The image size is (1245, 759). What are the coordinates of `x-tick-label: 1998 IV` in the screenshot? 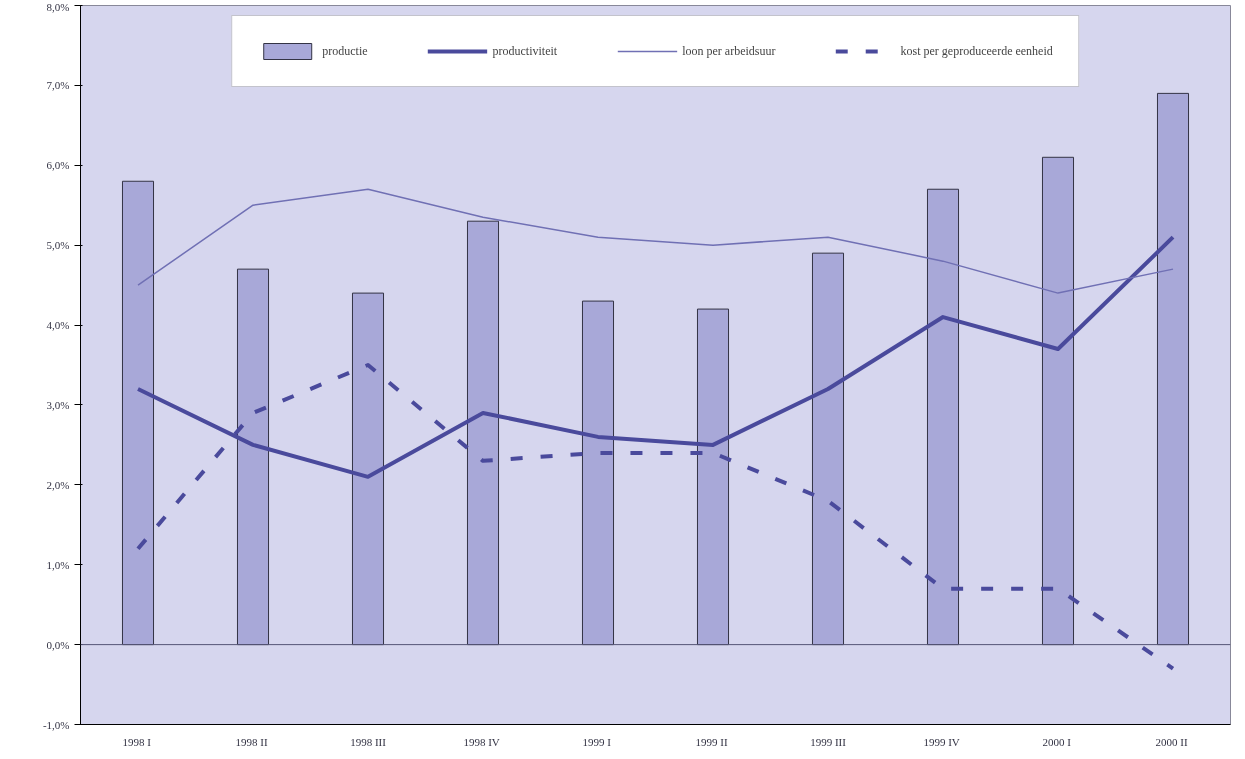 It's located at (481, 741).